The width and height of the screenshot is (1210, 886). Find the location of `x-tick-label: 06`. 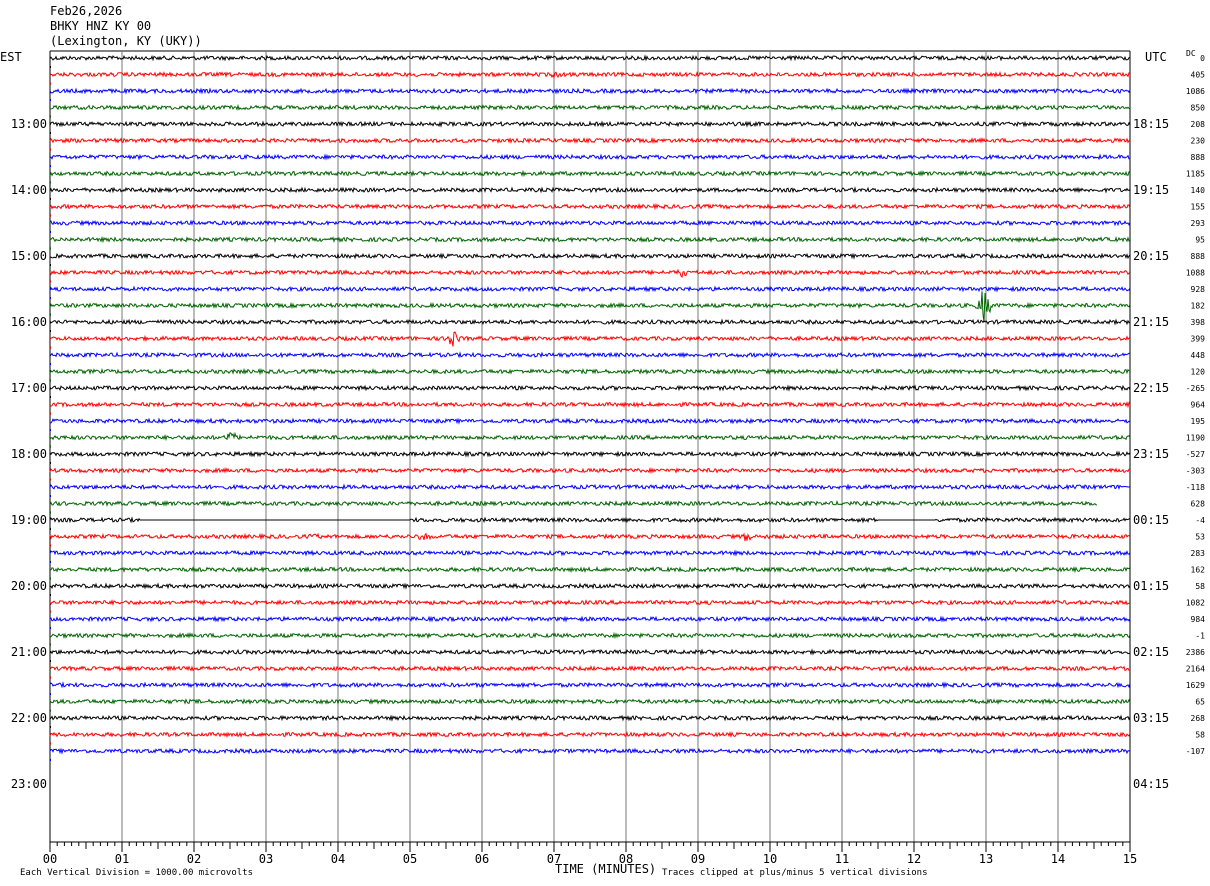

x-tick-label: 06 is located at coordinates (482, 859).